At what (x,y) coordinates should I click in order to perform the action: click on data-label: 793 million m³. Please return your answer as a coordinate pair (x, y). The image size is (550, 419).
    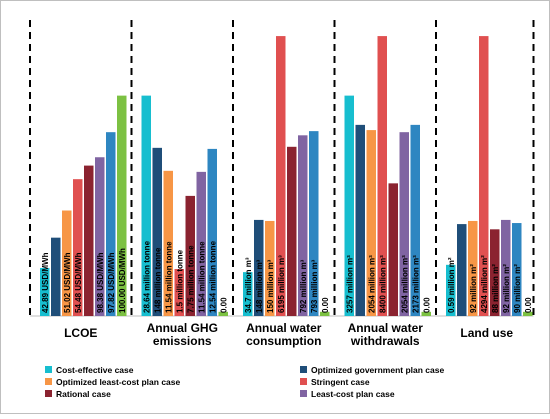
    Looking at the image, I should click on (314, 286).